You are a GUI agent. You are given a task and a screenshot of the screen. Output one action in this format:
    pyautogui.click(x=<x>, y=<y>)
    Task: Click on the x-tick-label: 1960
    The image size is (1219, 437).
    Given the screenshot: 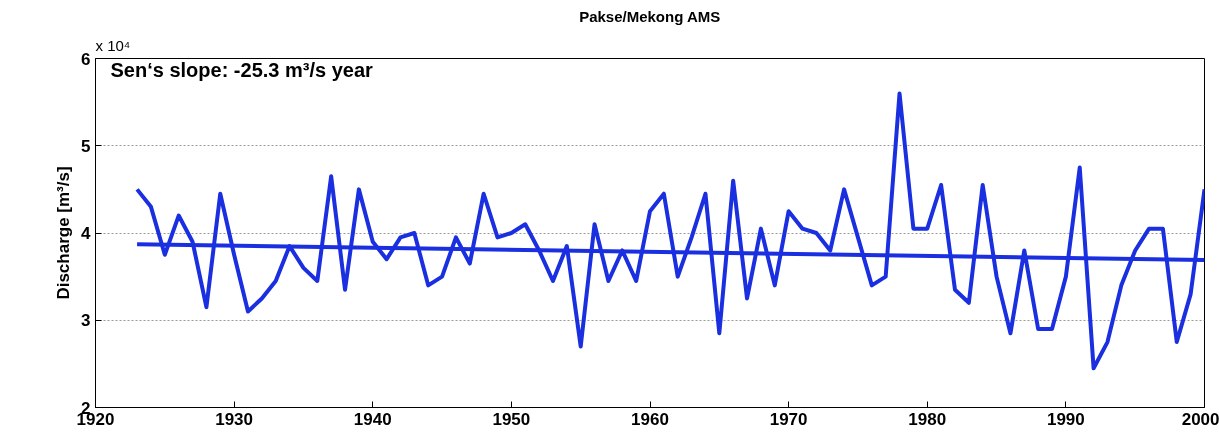 What is the action you would take?
    pyautogui.click(x=650, y=419)
    